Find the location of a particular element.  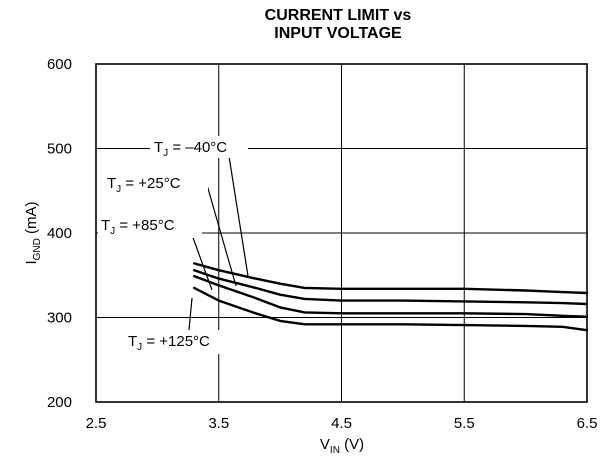

x-axis-label-suffix: (V) is located at coordinates (352, 444).